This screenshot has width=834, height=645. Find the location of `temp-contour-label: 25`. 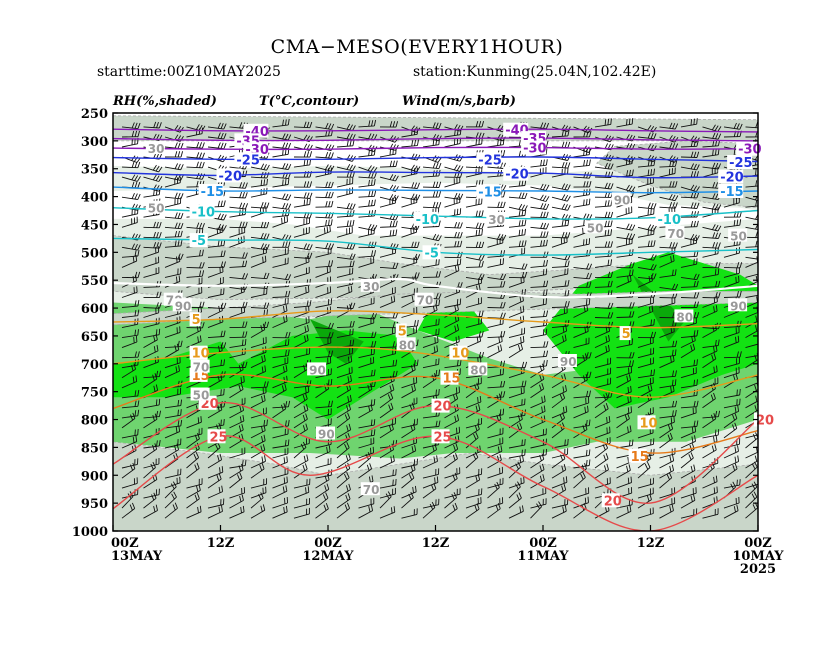

temp-contour-label: 25 is located at coordinates (219, 437).